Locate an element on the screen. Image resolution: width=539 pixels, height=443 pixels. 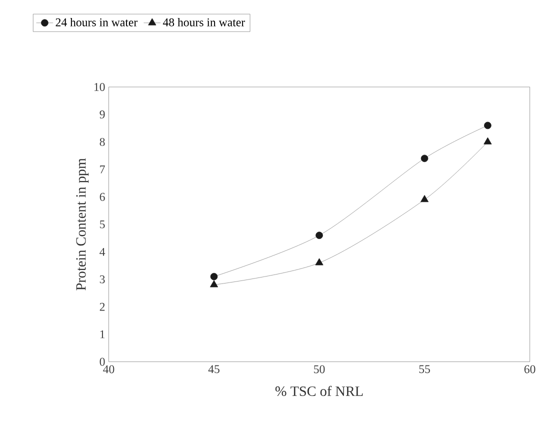
x-tick-label: 55 is located at coordinates (424, 369).